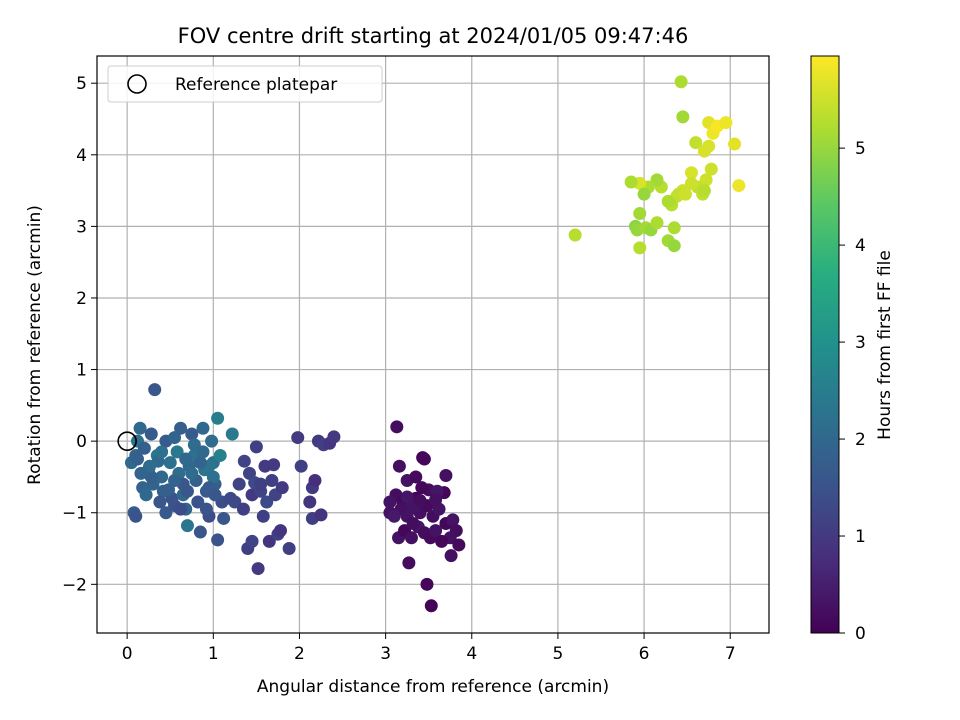 The width and height of the screenshot is (960, 720). What do you see at coordinates (558, 654) in the screenshot?
I see `x-tick-label: 5` at bounding box center [558, 654].